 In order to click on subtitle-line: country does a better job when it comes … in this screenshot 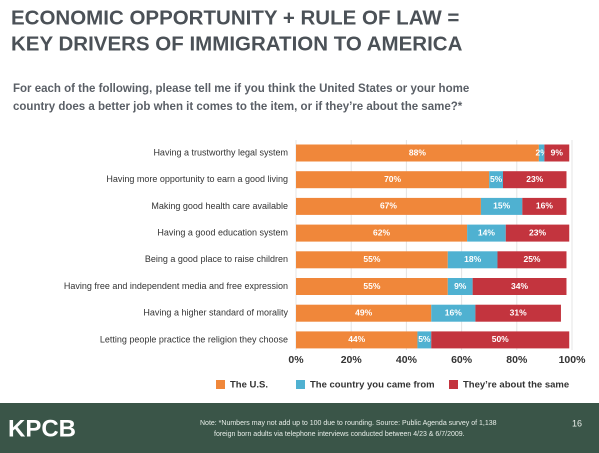, I will do `click(238, 107)`.